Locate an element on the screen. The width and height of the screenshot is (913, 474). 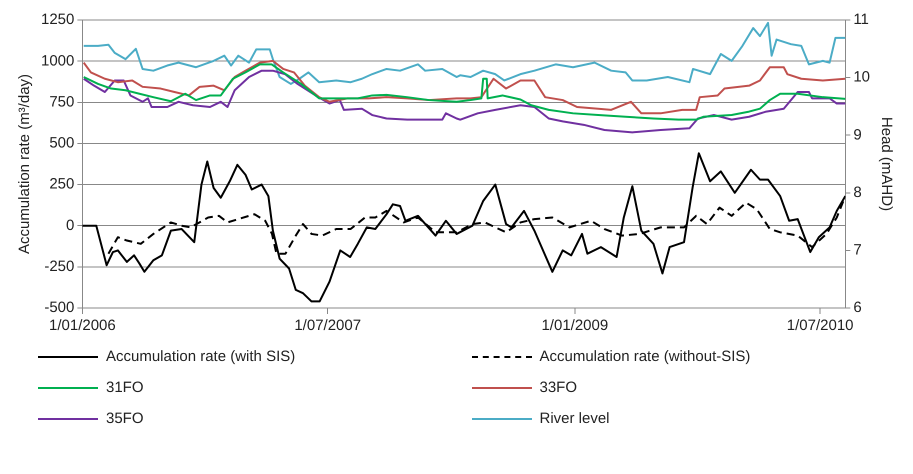
legend-label: 35FO is located at coordinates (125, 418).